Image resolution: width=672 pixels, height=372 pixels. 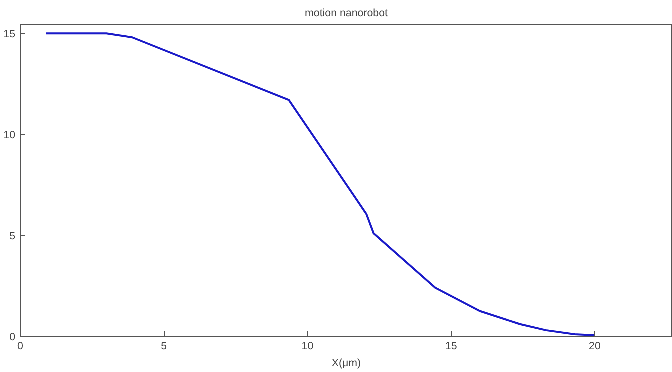 What do you see at coordinates (10, 34) in the screenshot?
I see `y-tick-label: 15` at bounding box center [10, 34].